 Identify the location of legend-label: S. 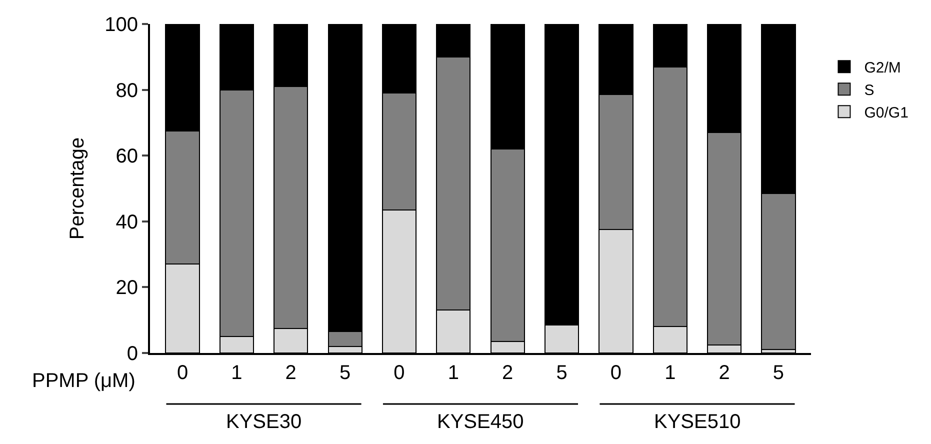
(869, 90).